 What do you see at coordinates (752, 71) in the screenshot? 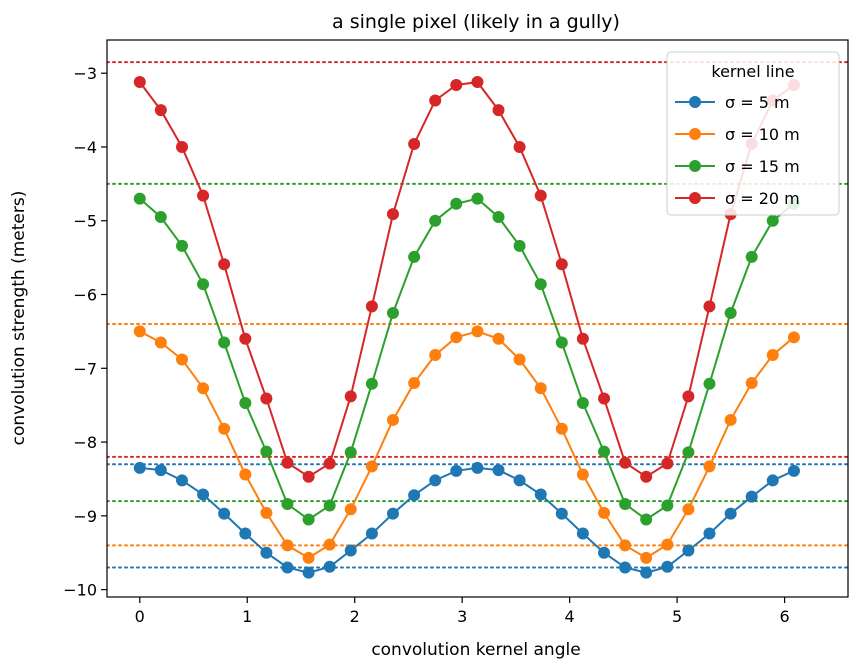
I see `legend-title: kernel line` at bounding box center [752, 71].